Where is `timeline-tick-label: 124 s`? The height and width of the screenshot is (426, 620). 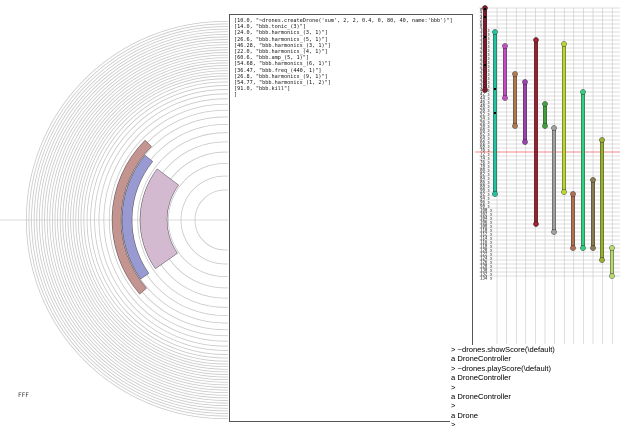 timeline-tick-label: 124 s is located at coordinates (486, 257).